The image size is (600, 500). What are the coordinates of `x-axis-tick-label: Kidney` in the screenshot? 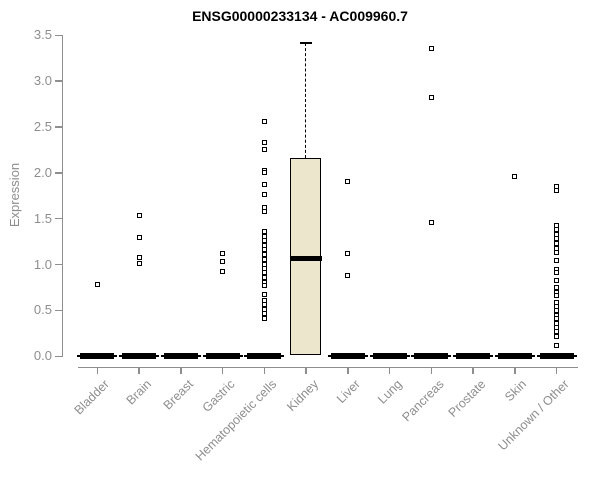 It's located at (302, 395).